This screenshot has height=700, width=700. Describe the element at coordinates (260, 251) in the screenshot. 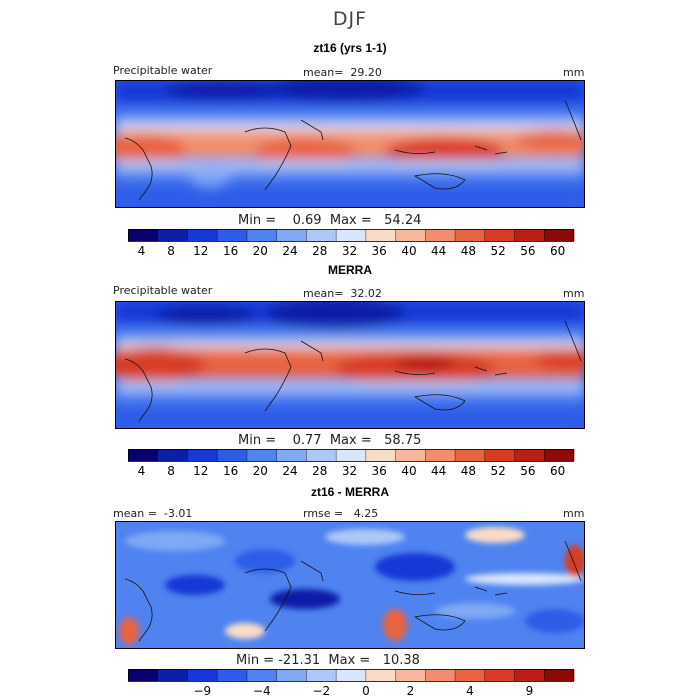

I see `colorbar-tick-label: 20` at that location.